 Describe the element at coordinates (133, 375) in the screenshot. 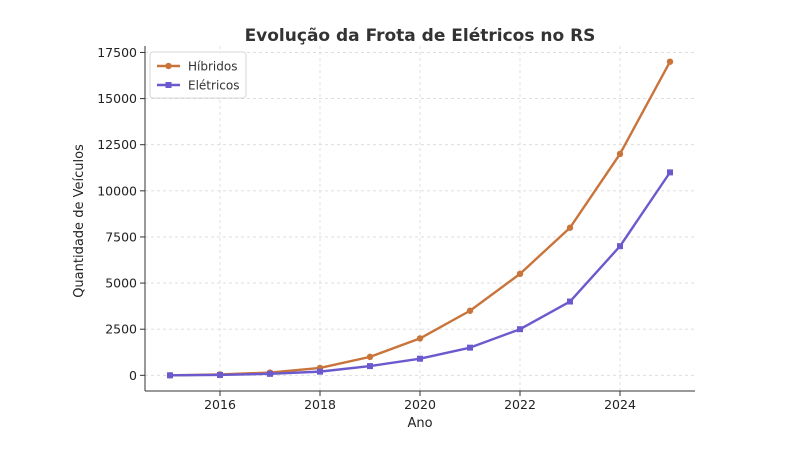

I see `y-tick-label: 0` at that location.